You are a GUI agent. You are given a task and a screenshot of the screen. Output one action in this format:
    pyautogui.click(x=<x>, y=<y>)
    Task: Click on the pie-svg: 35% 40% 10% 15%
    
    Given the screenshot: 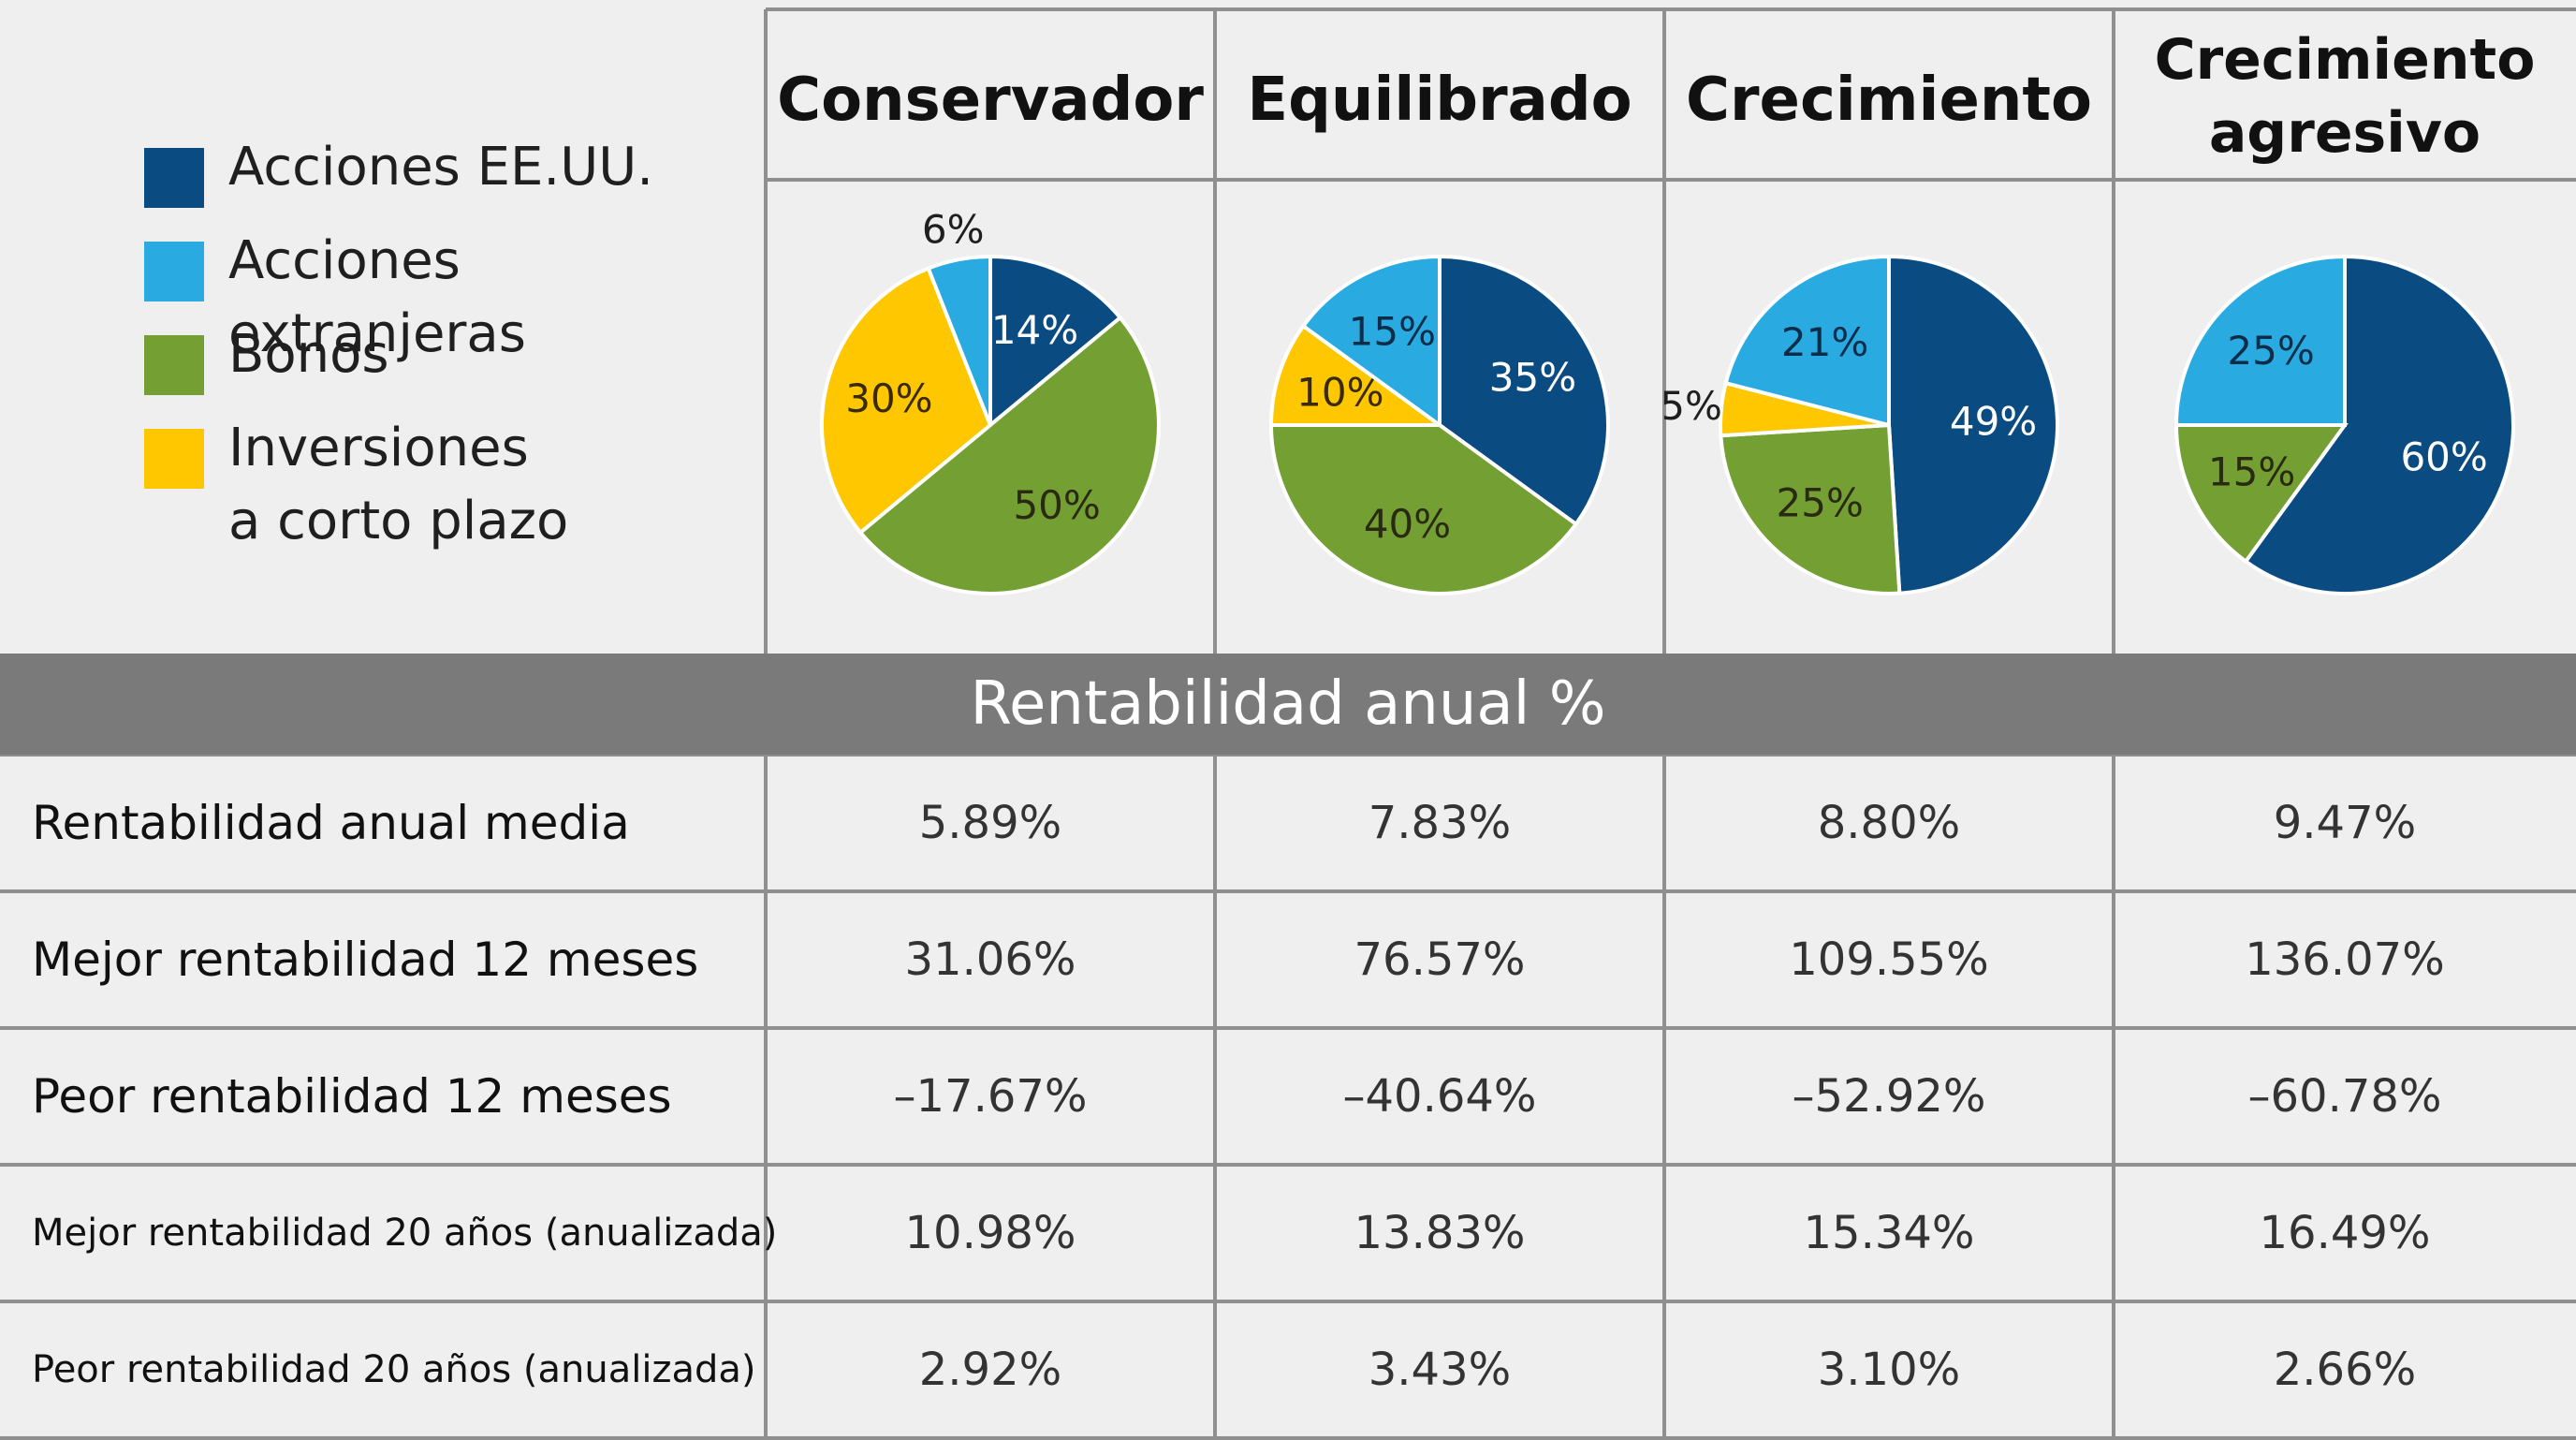 What is the action you would take?
    pyautogui.click(x=1439, y=424)
    